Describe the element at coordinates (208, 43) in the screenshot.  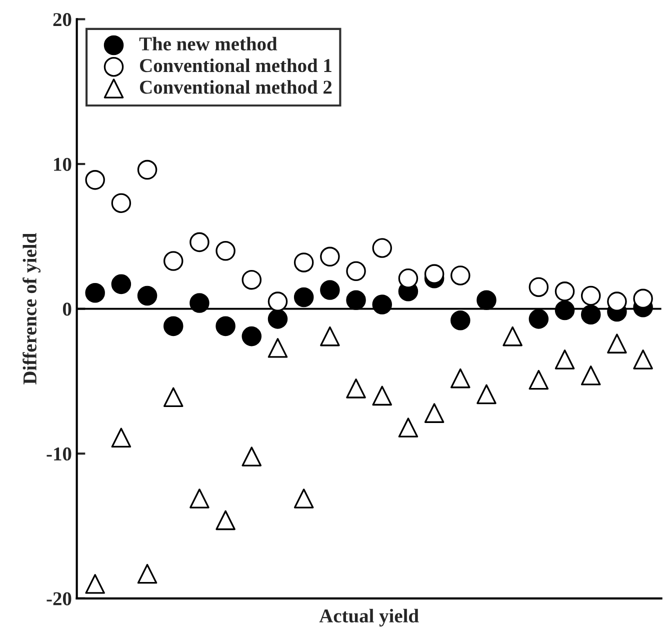
I see `legend-label: The new method` at that location.